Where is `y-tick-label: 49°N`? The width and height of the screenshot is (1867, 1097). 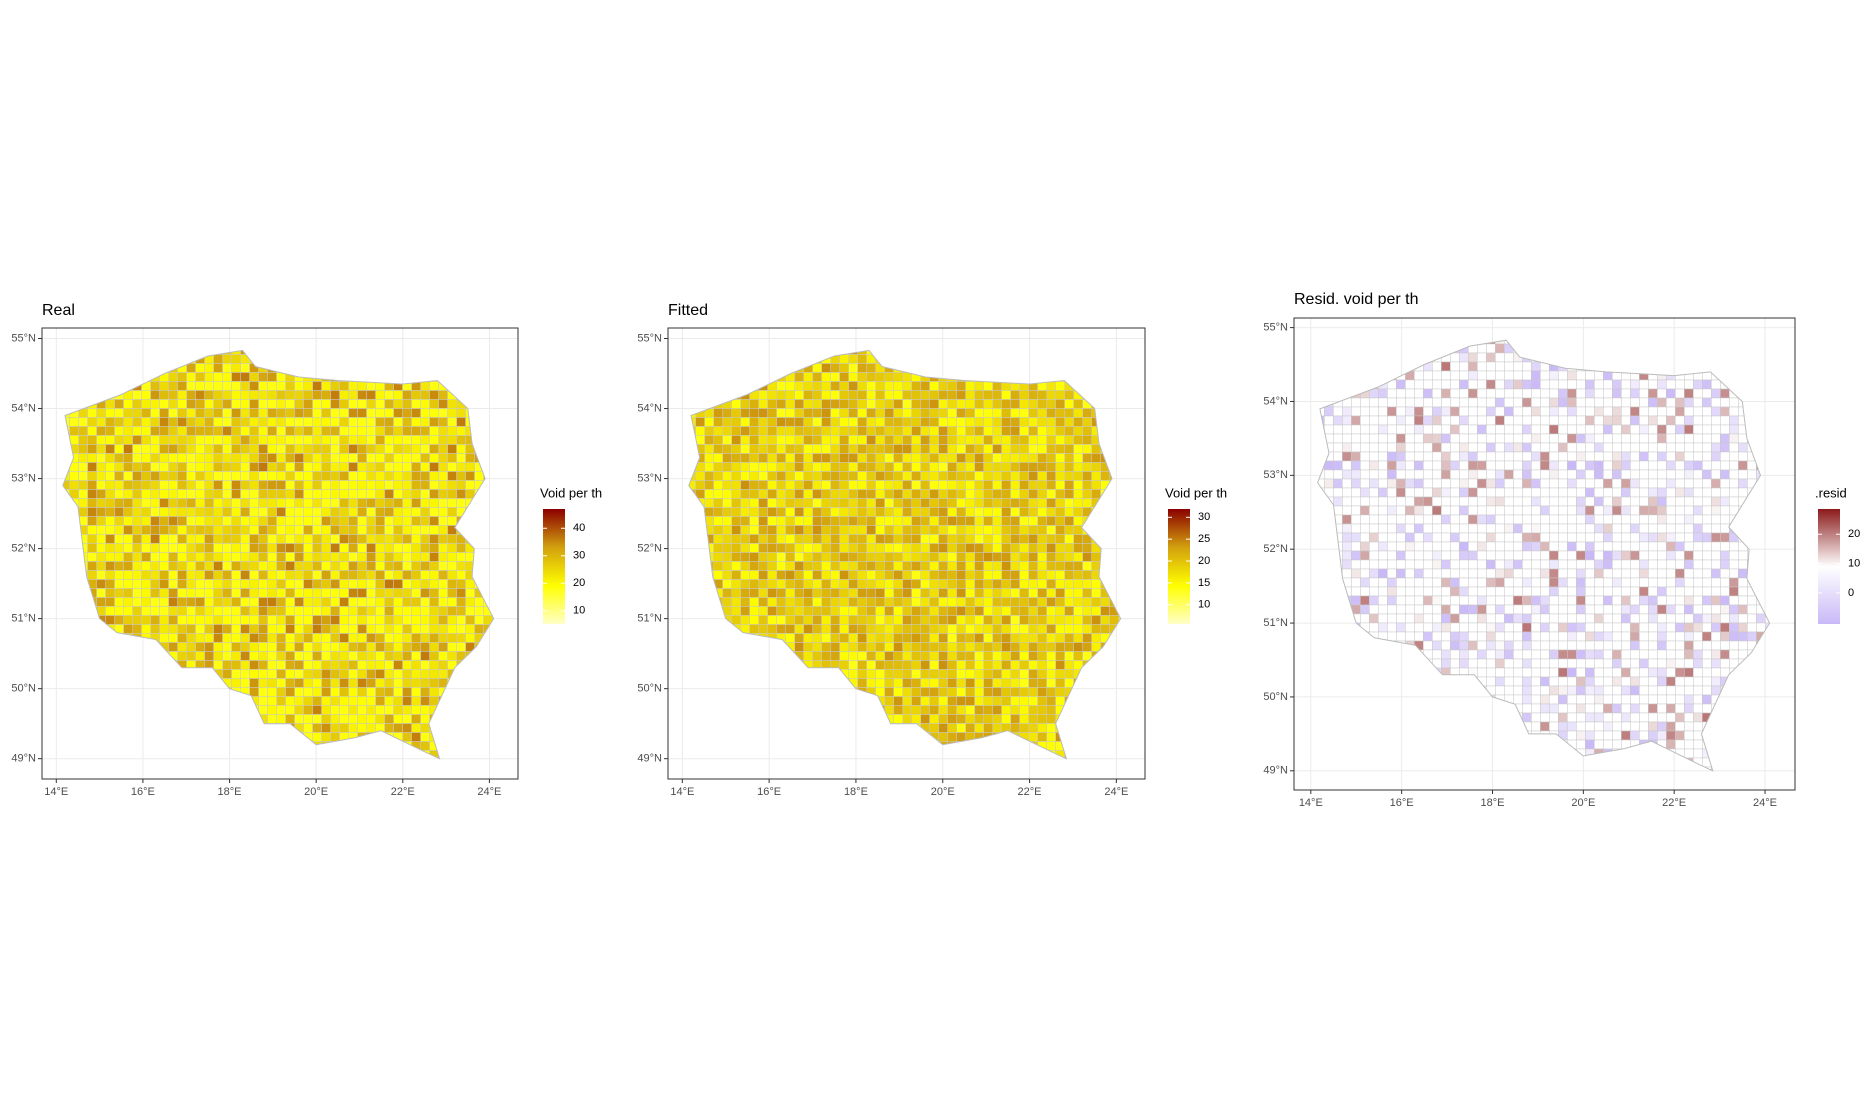 y-tick-label: 49°N is located at coordinates (1275, 771).